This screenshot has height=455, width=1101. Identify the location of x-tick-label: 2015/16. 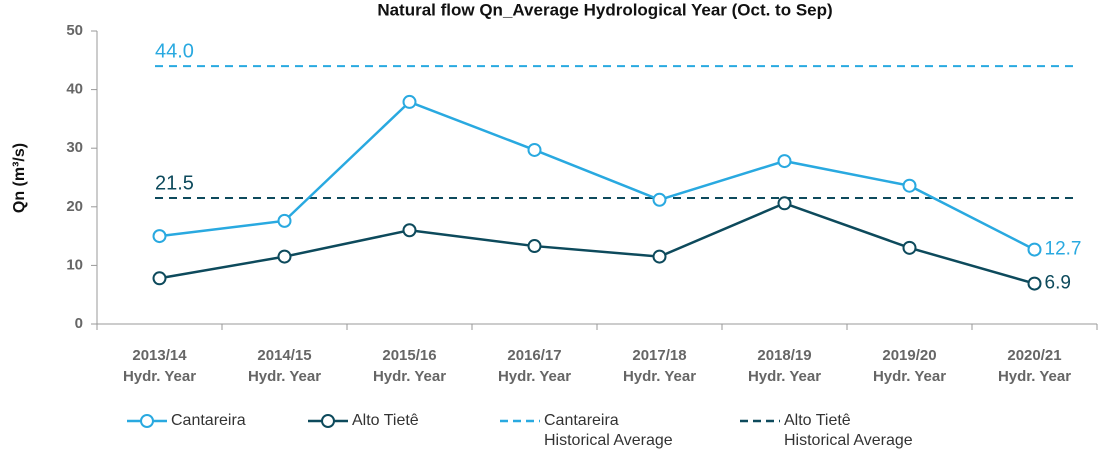
(409, 355).